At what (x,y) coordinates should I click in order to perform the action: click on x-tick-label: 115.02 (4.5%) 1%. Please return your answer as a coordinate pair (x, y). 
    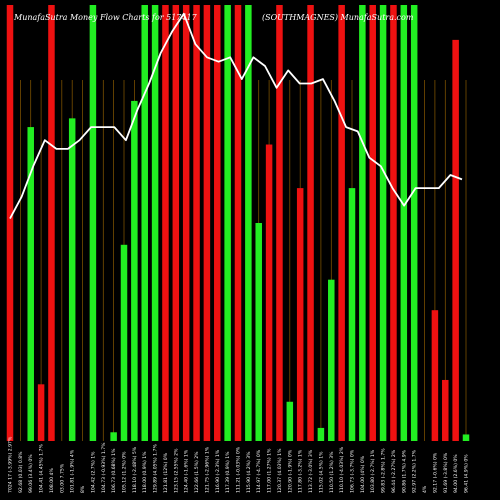
    Looking at the image, I should click on (321, 472).